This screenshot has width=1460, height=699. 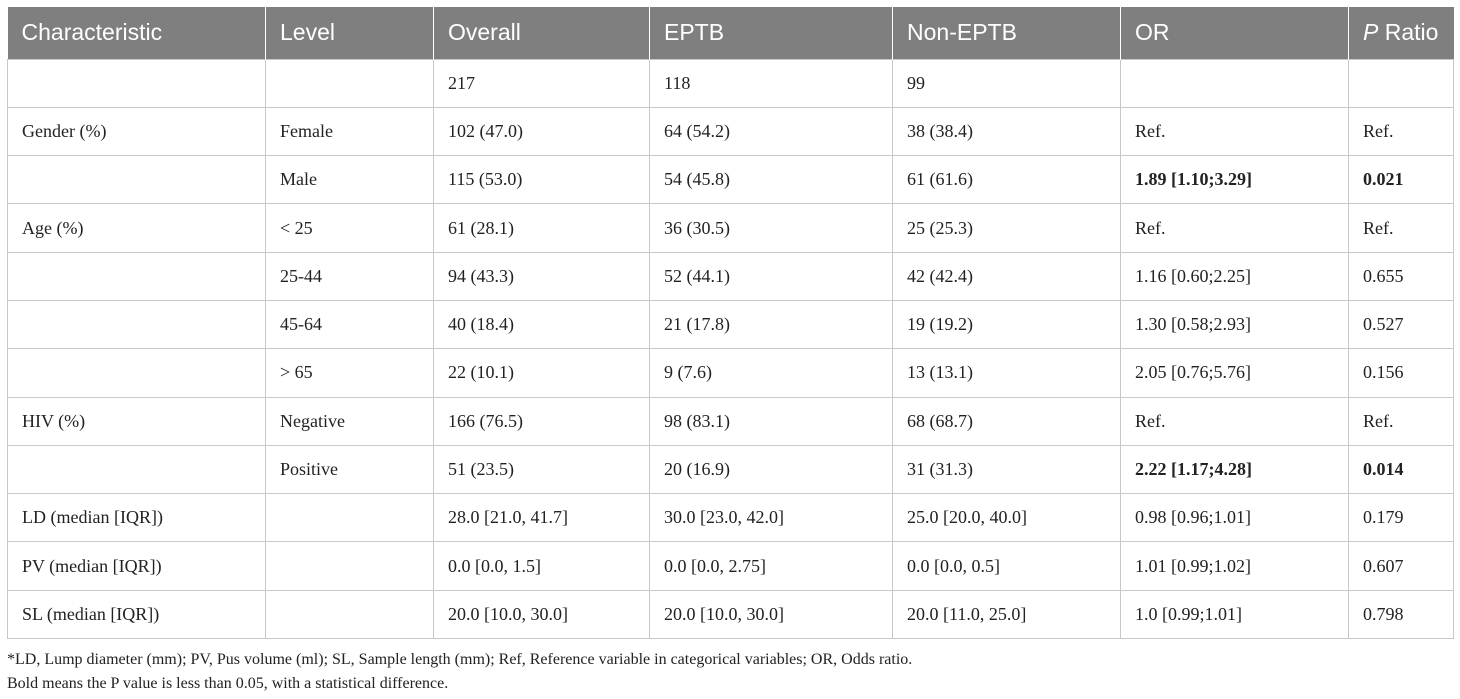 I want to click on header-or: OR, so click(x=1234, y=33).